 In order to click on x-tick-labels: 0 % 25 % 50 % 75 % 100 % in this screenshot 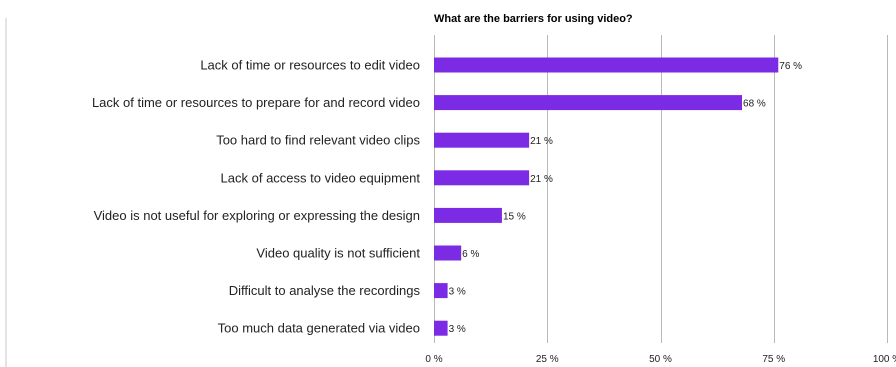, I will do `click(660, 359)`.